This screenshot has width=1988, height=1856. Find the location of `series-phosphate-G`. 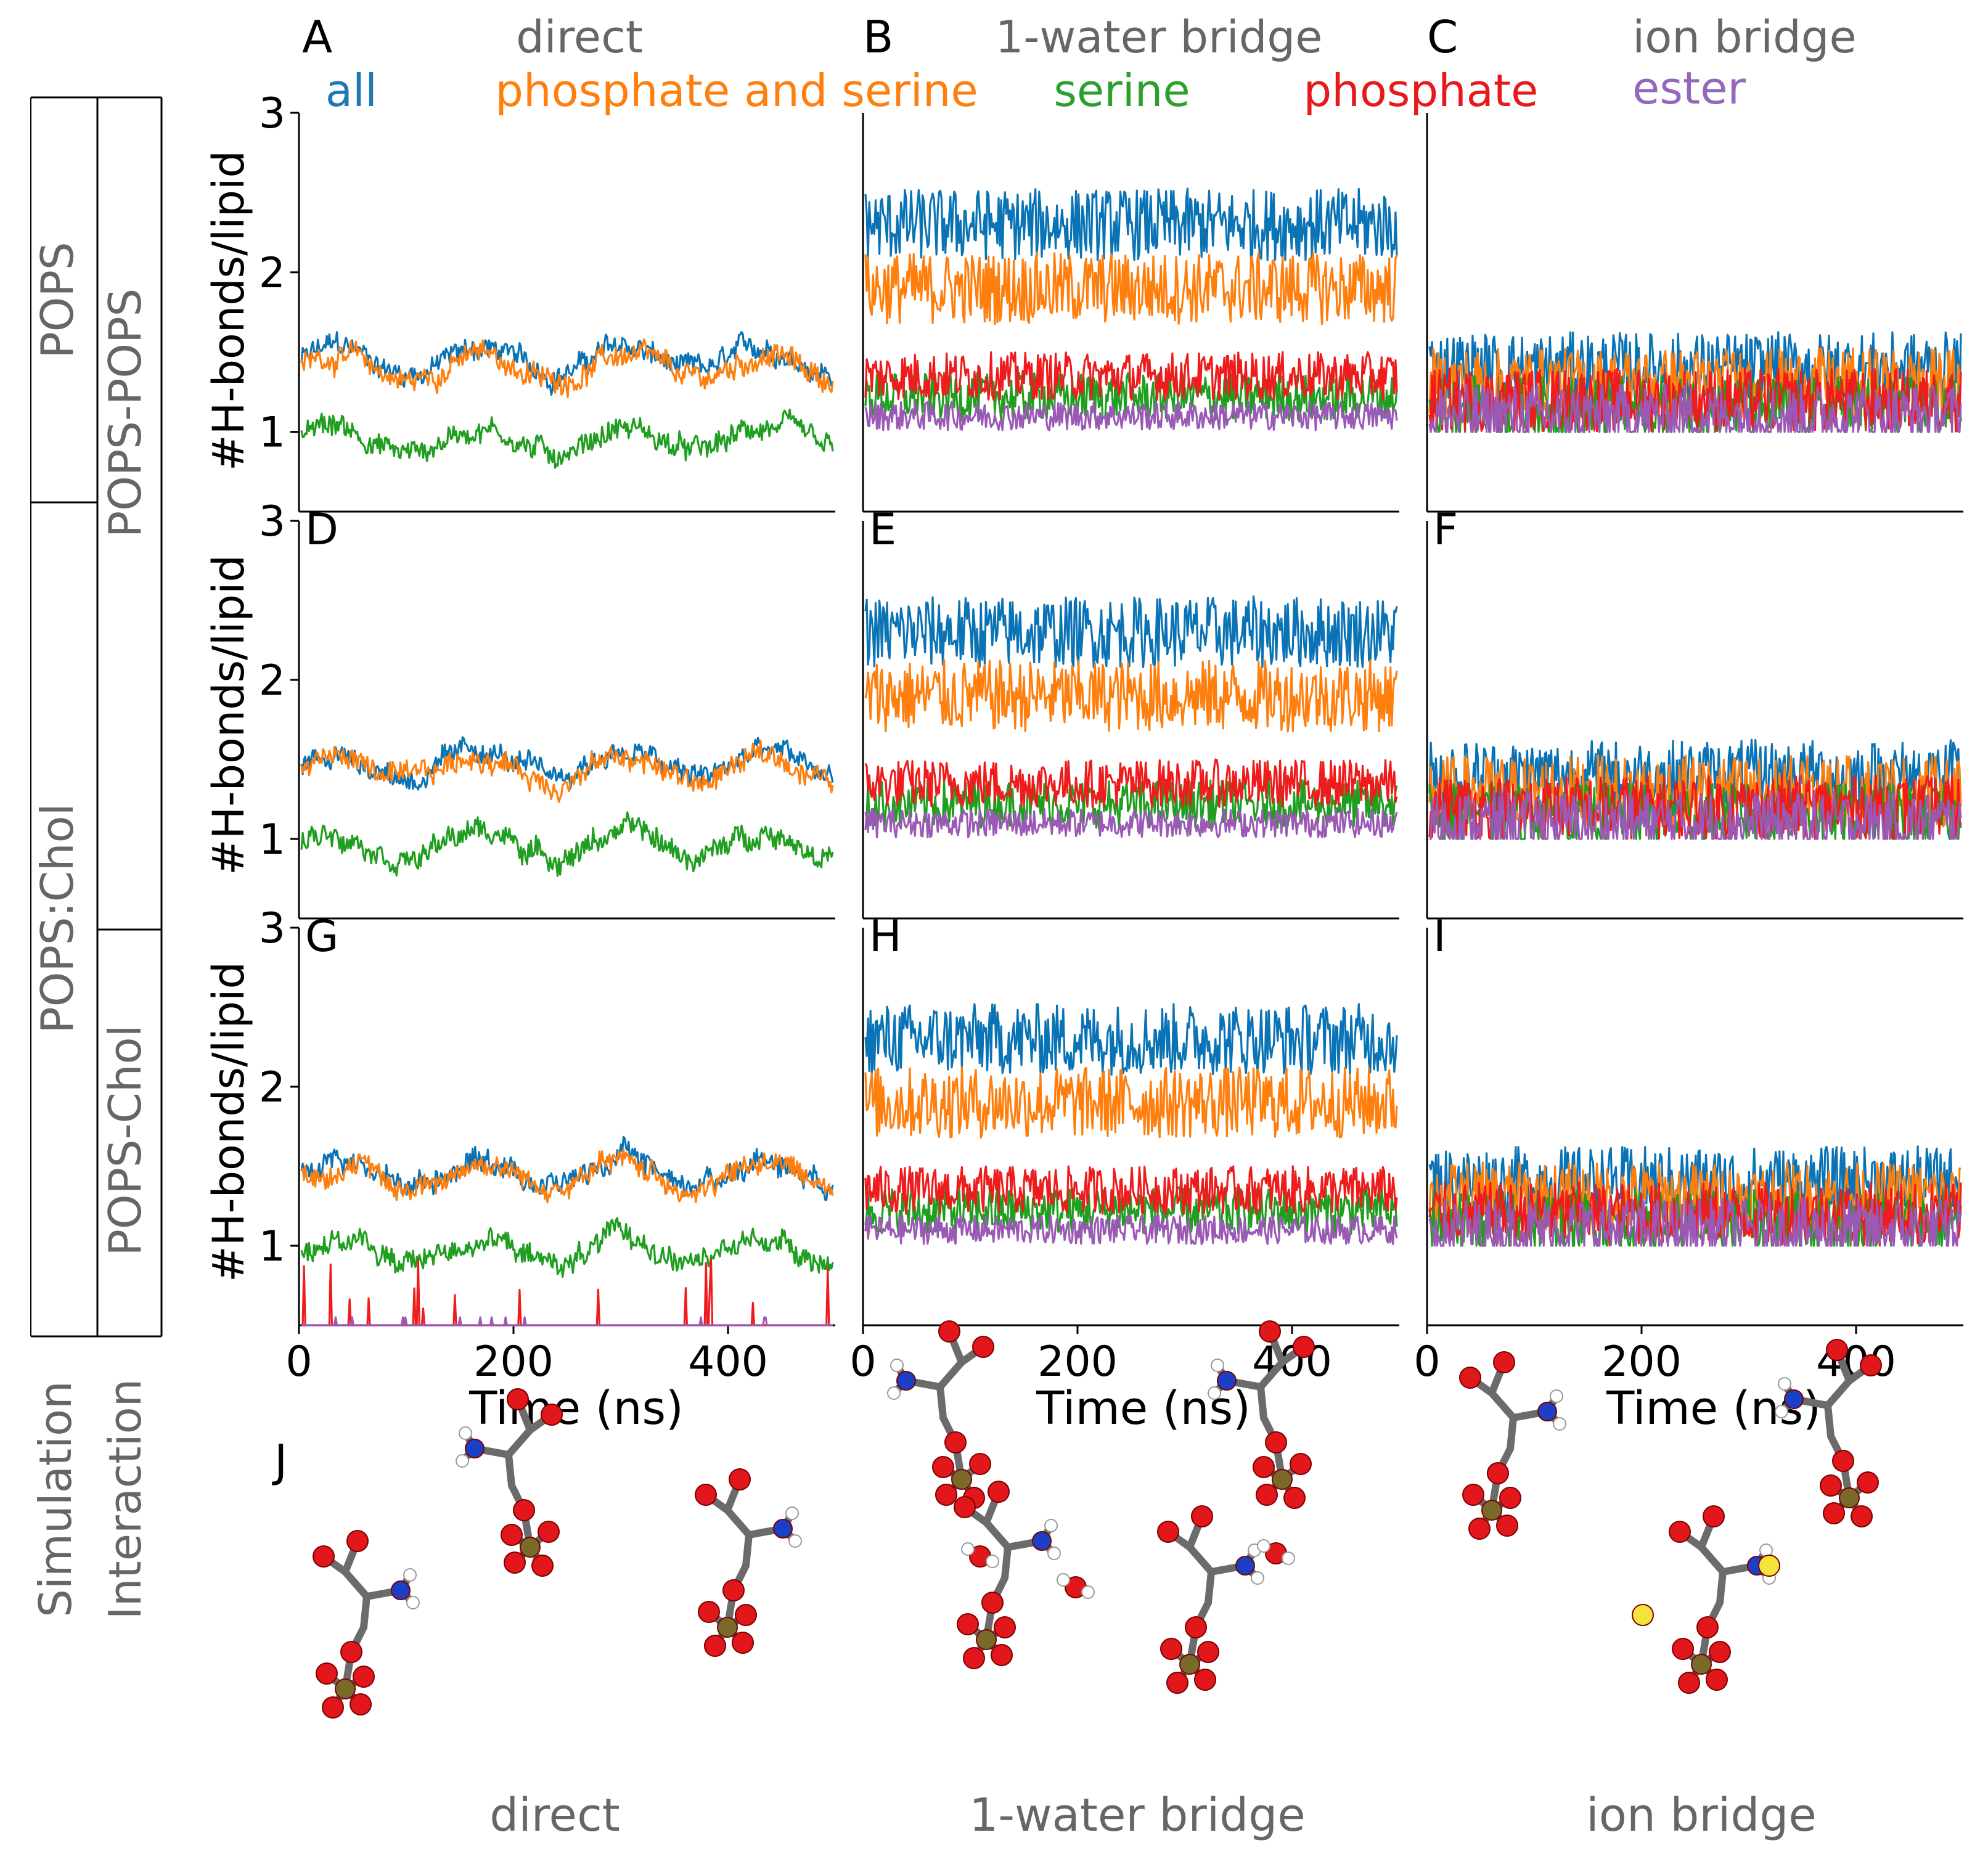

series-phosphate-G is located at coordinates (567, 1293).